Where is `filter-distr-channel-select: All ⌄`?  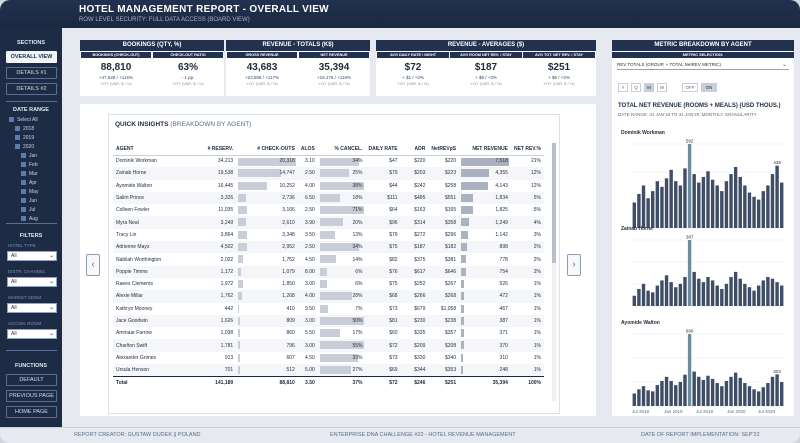
filter-distr-channel-select: All ⌄ is located at coordinates (32, 282).